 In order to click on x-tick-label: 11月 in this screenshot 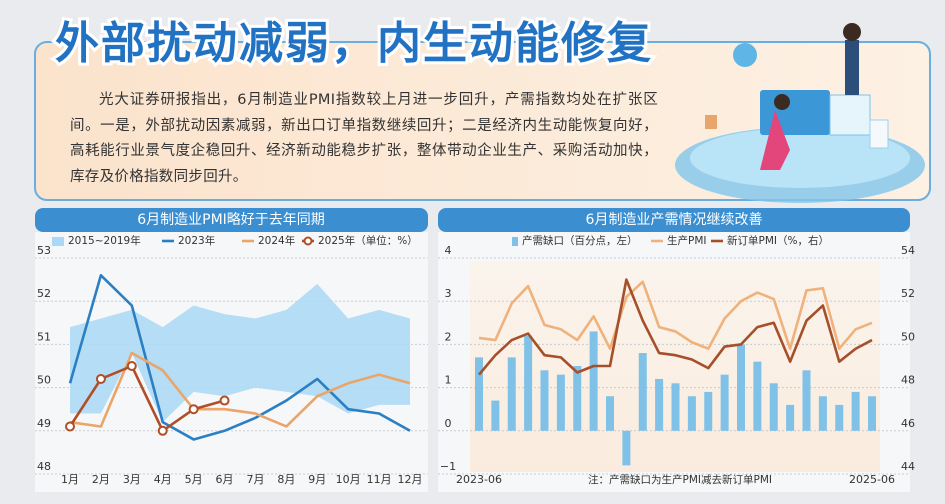, I will do `click(379, 479)`.